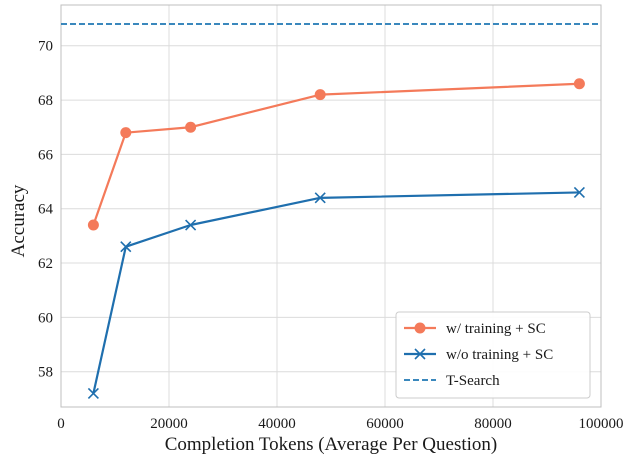 The image size is (629, 456). Describe the element at coordinates (420, 354) in the screenshot. I see `legend-marker-x` at that location.